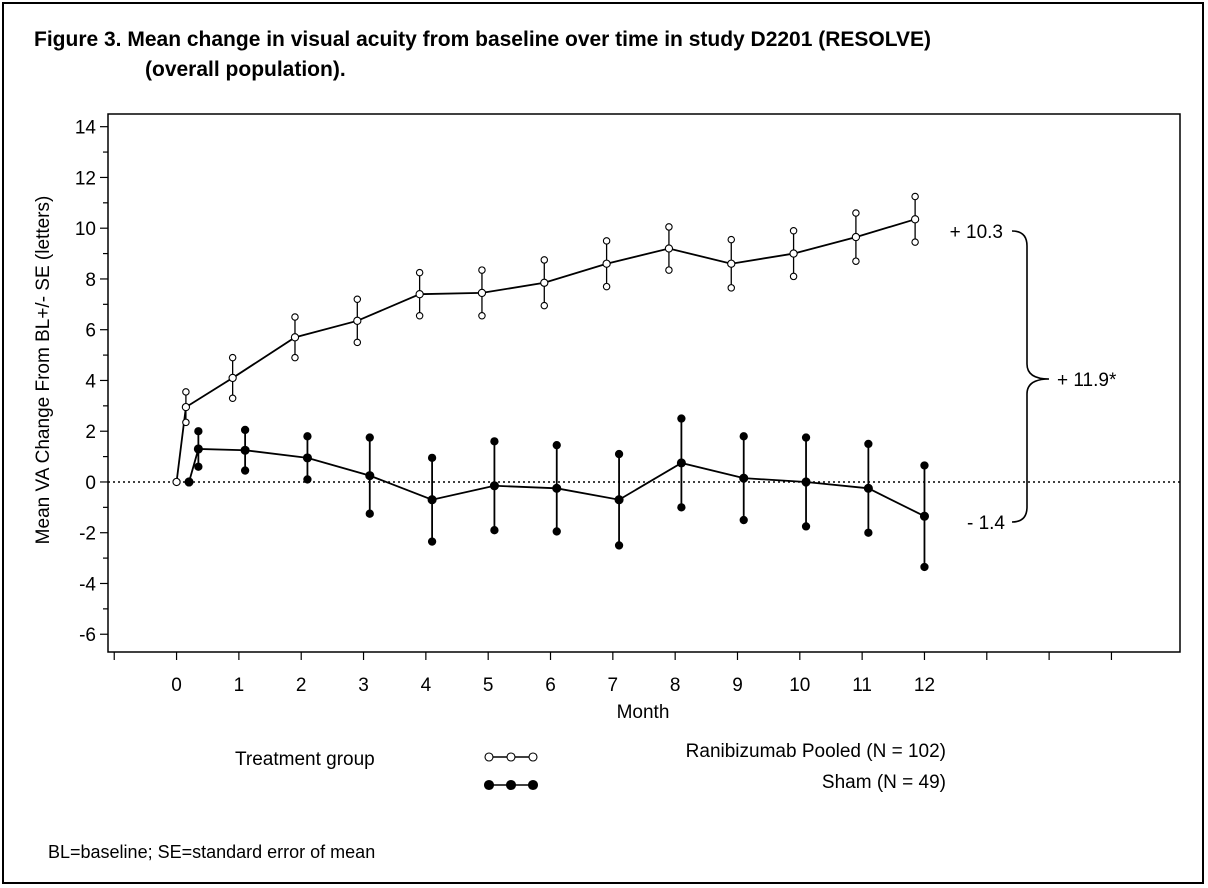 This screenshot has height=888, width=1208. What do you see at coordinates (90, 331) in the screenshot?
I see `y-tick-label: 6` at bounding box center [90, 331].